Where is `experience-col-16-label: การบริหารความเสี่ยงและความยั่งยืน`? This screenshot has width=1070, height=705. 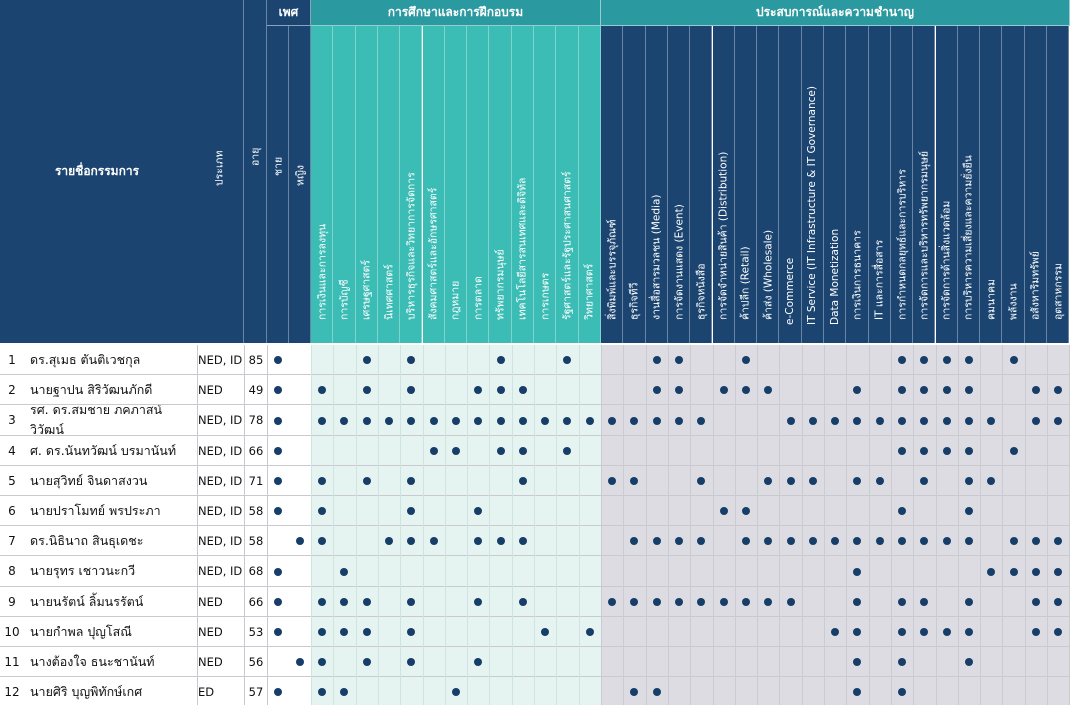 experience-col-16-label: การบริหารความเสี่ยงและความยั่งยืน is located at coordinates (968, 237).